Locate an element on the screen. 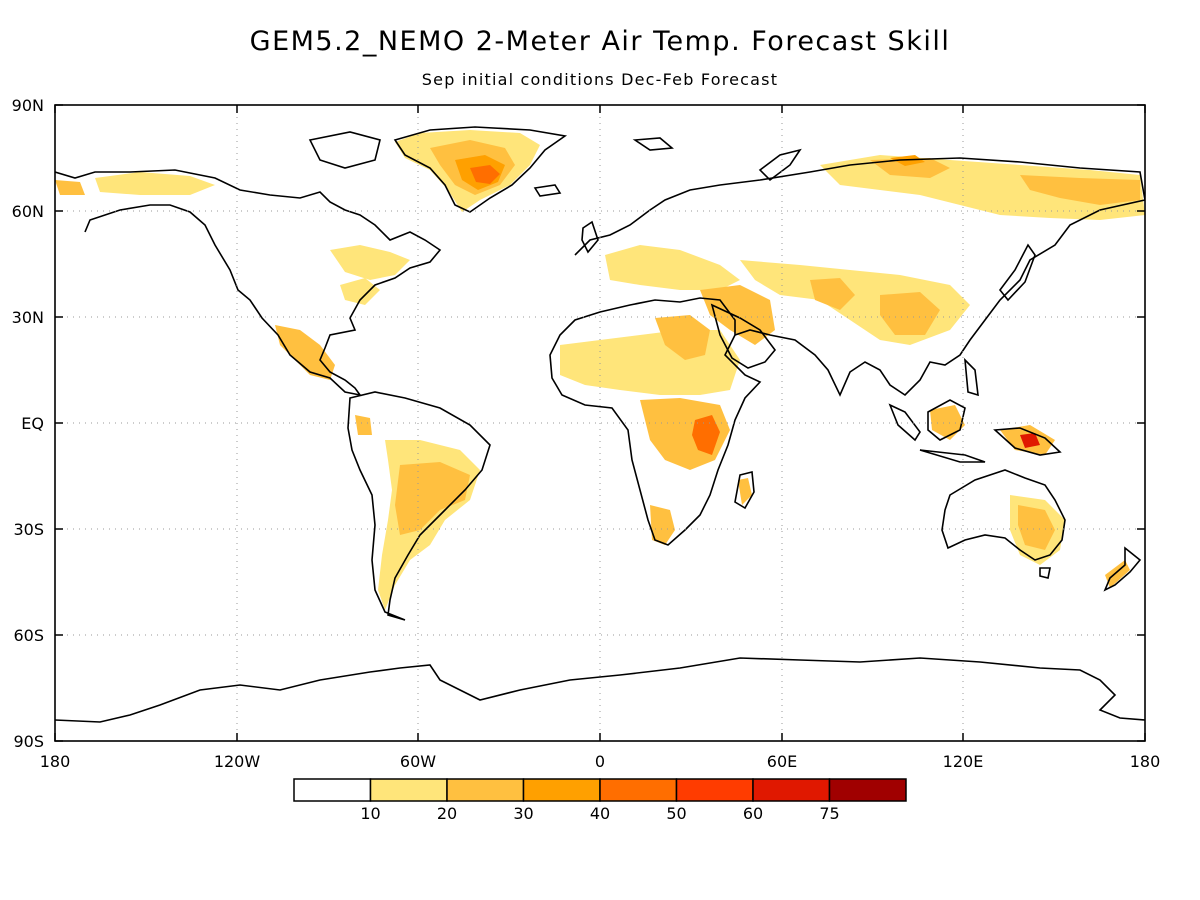 The width and height of the screenshot is (1200, 900). coast-philippines is located at coordinates (971, 377).